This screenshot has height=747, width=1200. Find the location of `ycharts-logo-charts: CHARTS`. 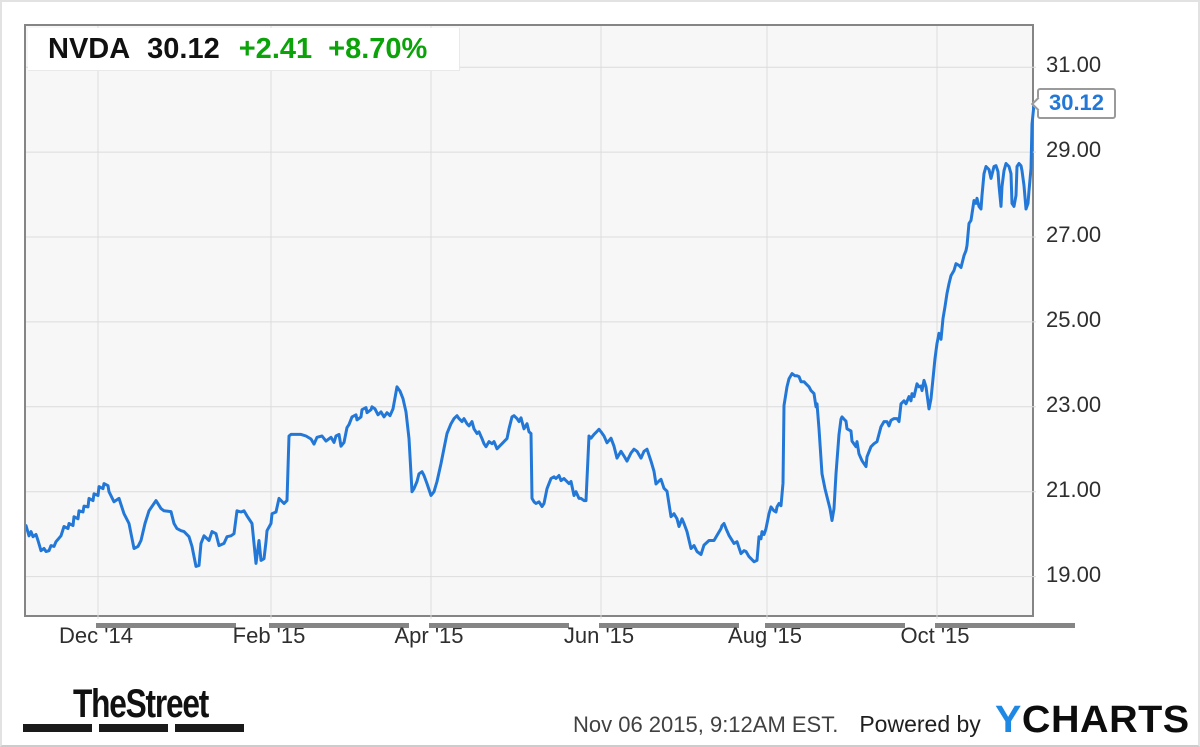

ycharts-logo-charts: CHARTS is located at coordinates (1105, 720).